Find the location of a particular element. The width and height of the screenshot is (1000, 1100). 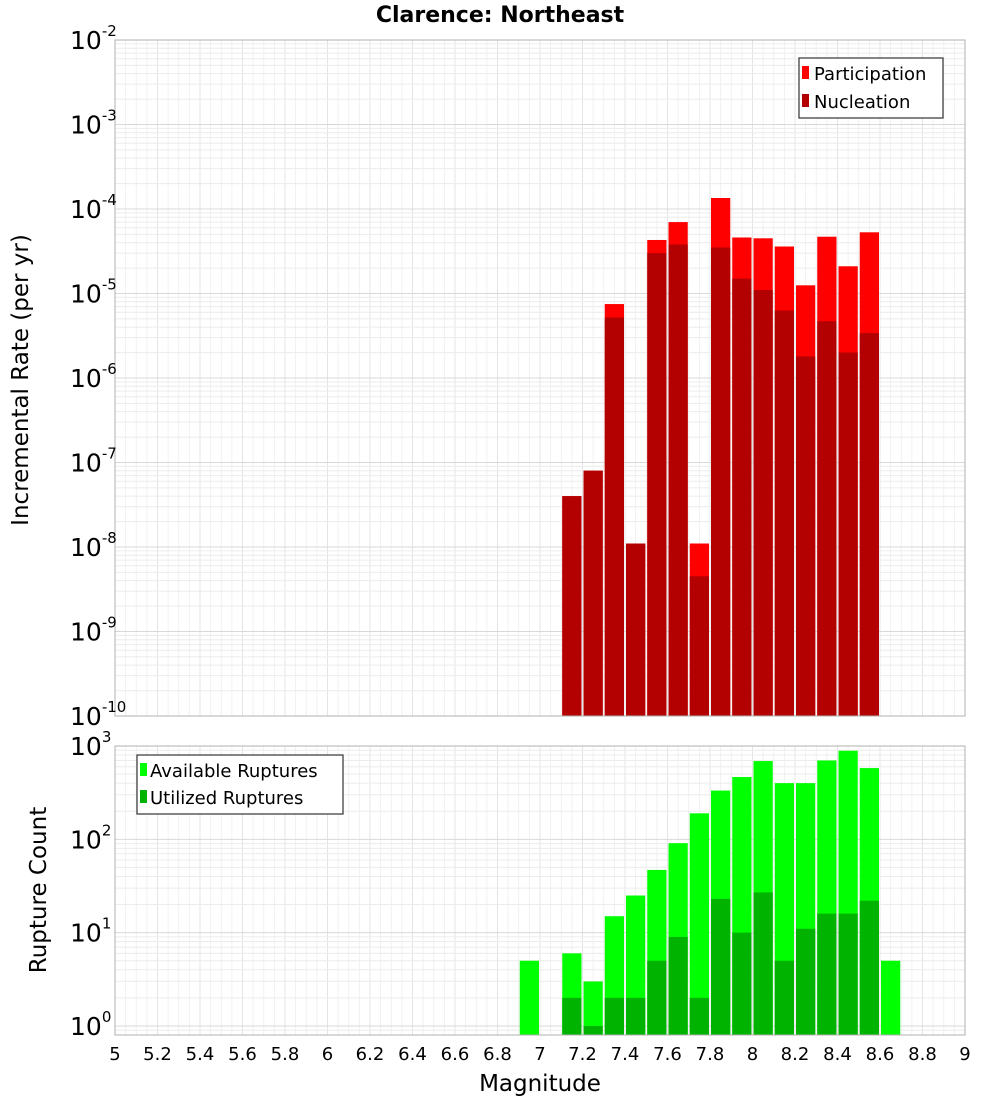

x-tick-label: 7.6 is located at coordinates (667, 1054).